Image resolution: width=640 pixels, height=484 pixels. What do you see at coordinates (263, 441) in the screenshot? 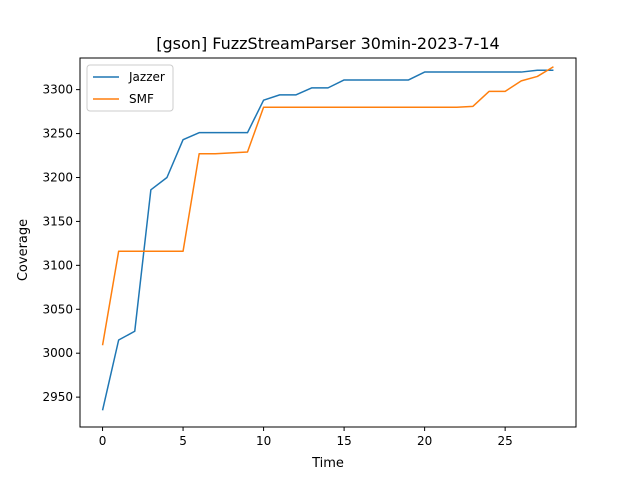
I see `x-tick-label: 10` at bounding box center [263, 441].